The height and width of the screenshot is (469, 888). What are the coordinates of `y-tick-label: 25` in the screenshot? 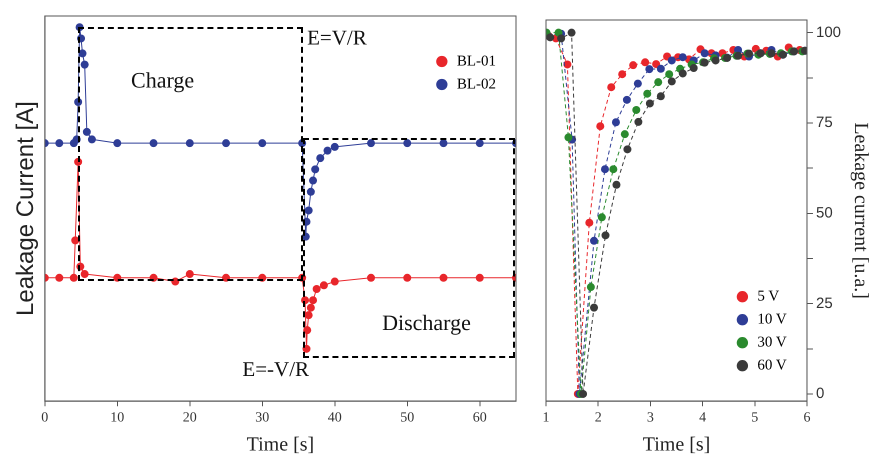 It's located at (824, 303).